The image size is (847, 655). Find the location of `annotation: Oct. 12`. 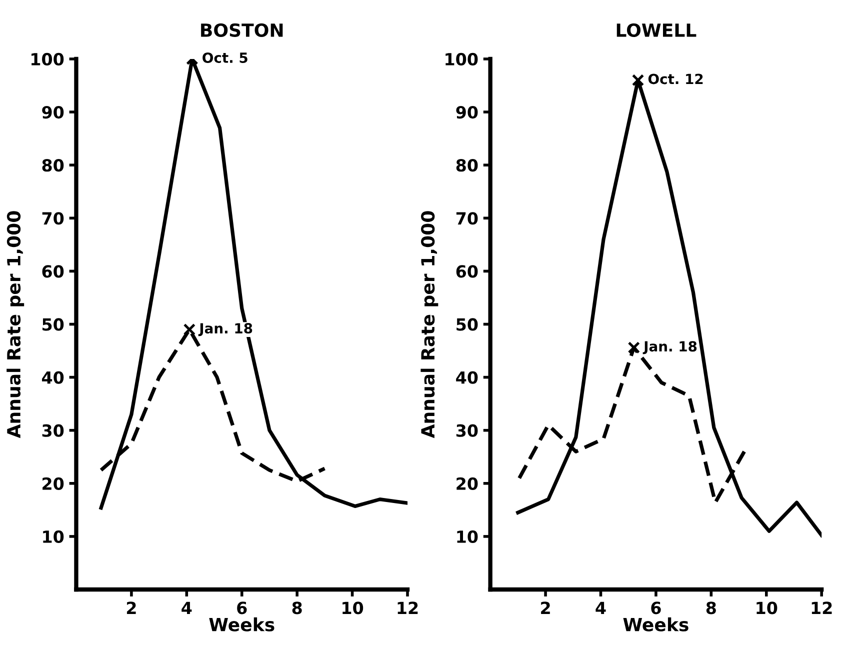

annotation: Oct. 12 is located at coordinates (675, 79).